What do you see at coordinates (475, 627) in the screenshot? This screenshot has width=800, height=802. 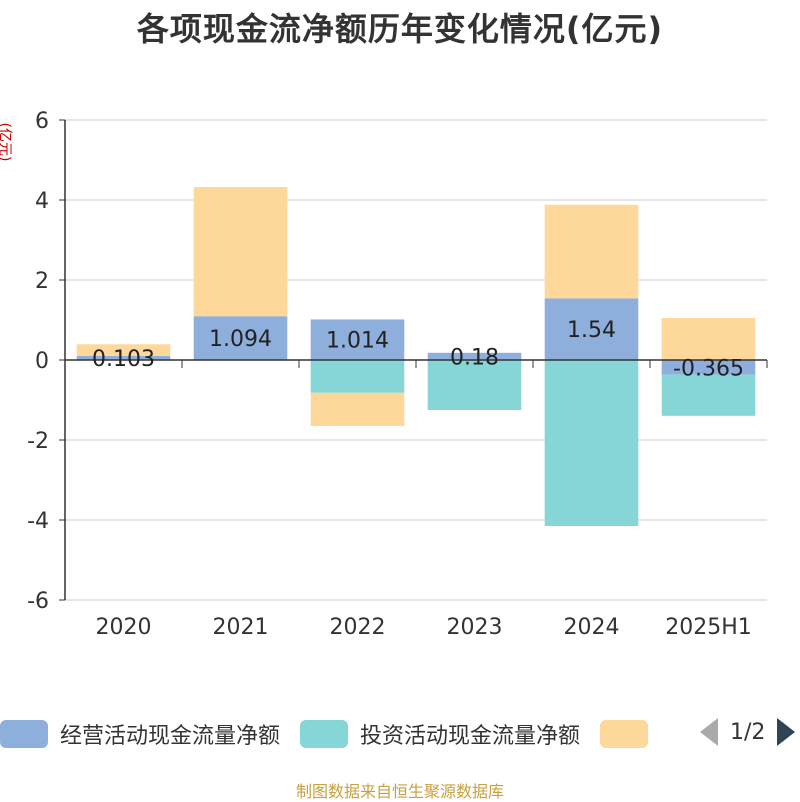 I see `x-tick-label: 2023` at bounding box center [475, 627].